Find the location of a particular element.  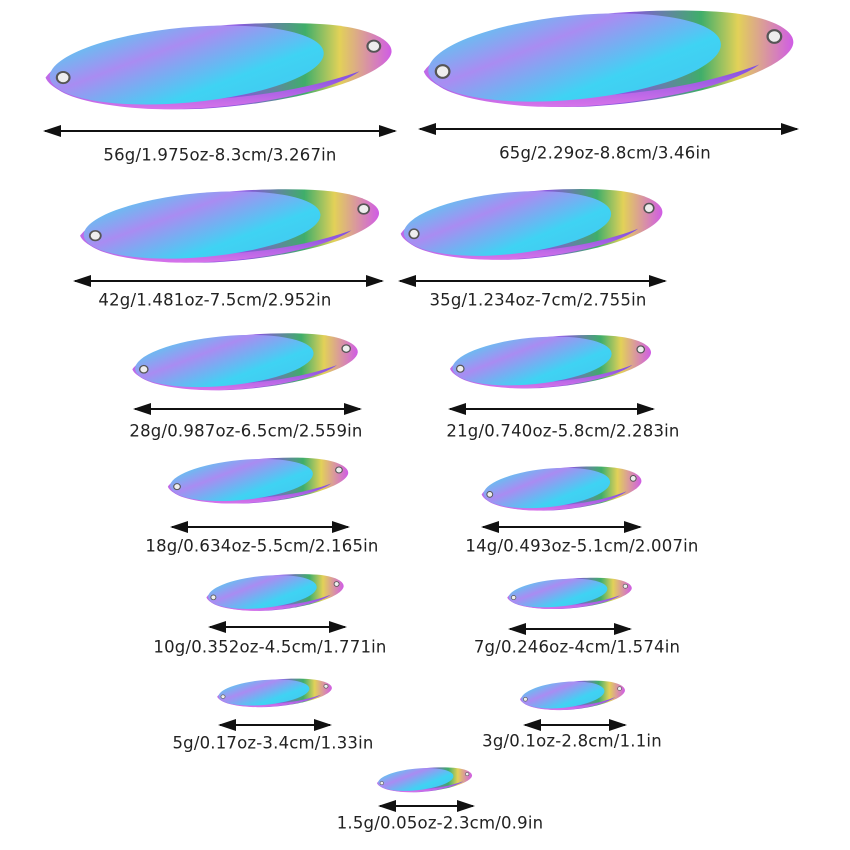

size-label: 65g/2.29oz-8.8cm/3.46in is located at coordinates (605, 153).